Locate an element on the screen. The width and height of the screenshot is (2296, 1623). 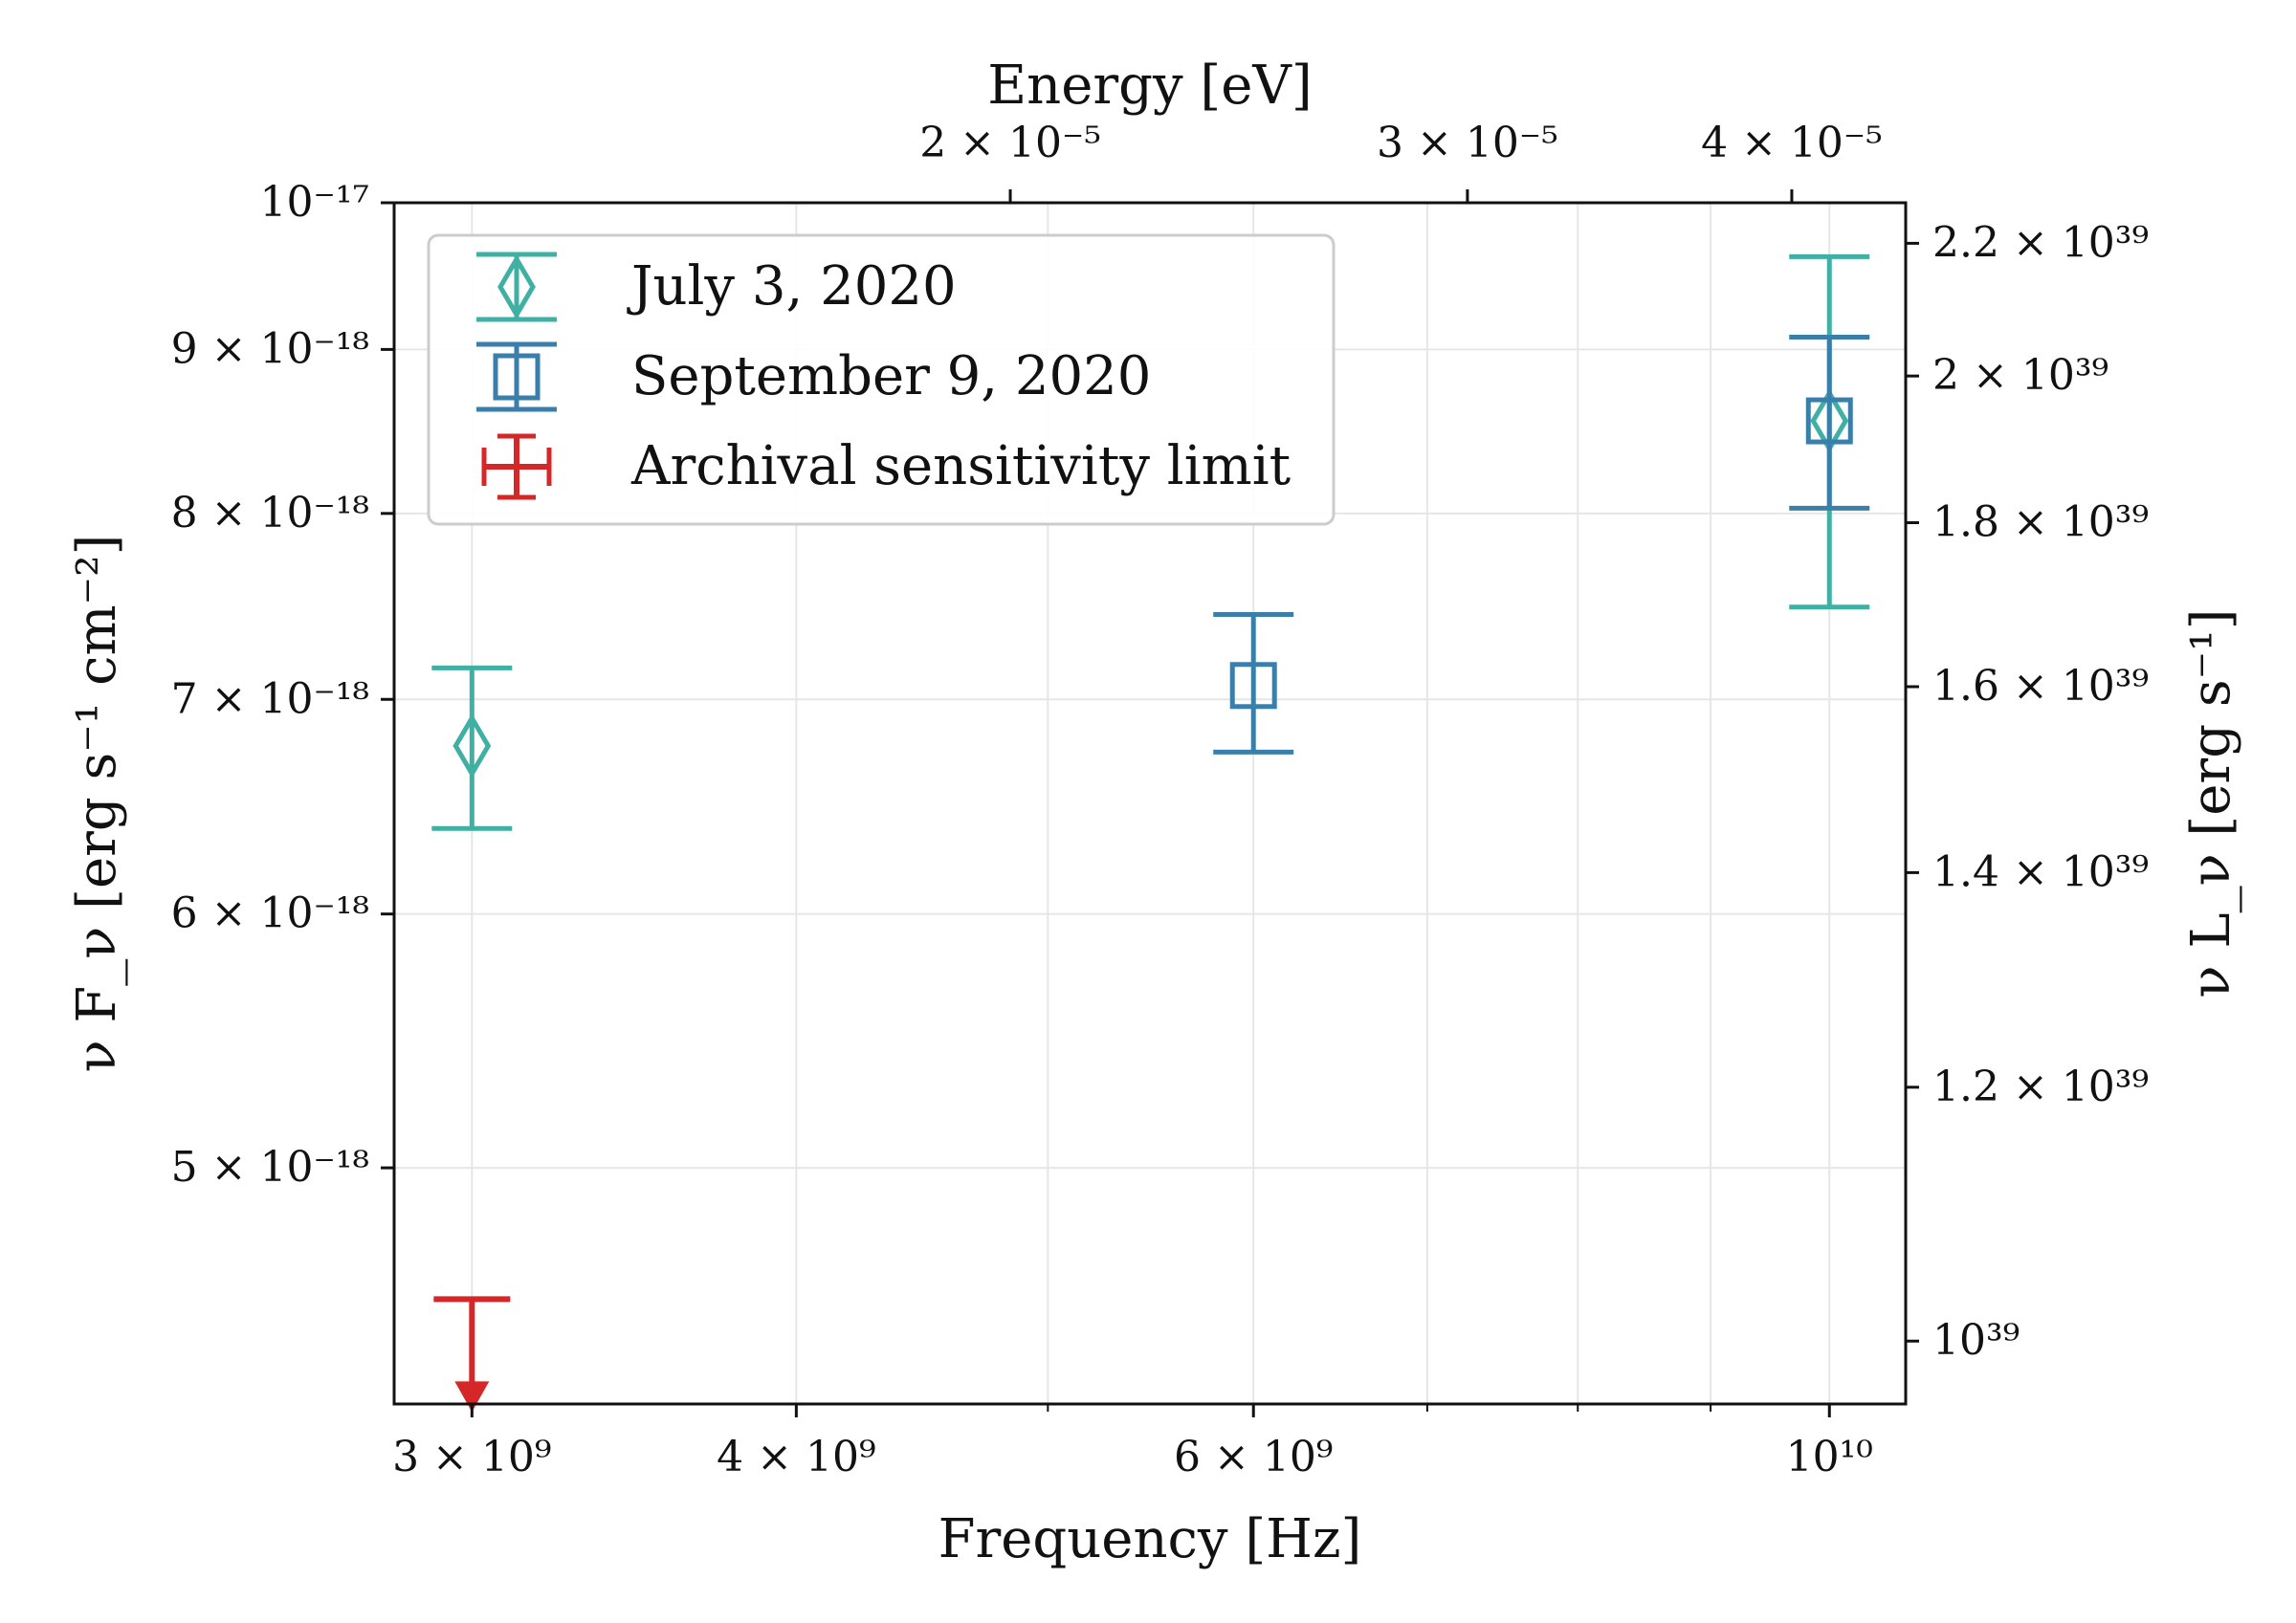
y-tick-label: 5 × 10⁻¹⁸ is located at coordinates (270, 1167).